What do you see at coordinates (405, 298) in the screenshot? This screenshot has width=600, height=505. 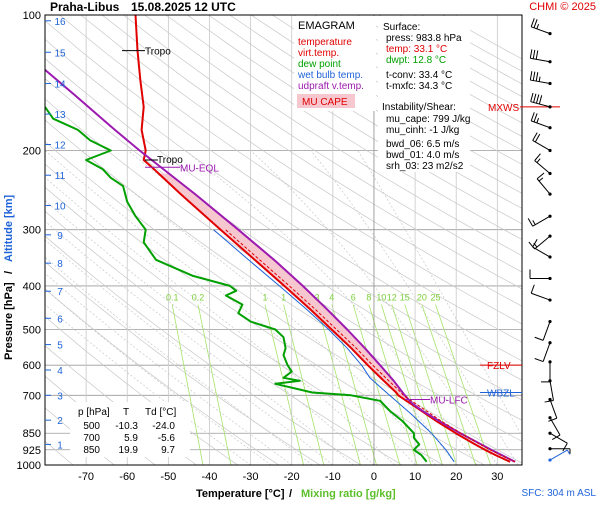 I see `mixing-ratio-label: 15` at bounding box center [405, 298].